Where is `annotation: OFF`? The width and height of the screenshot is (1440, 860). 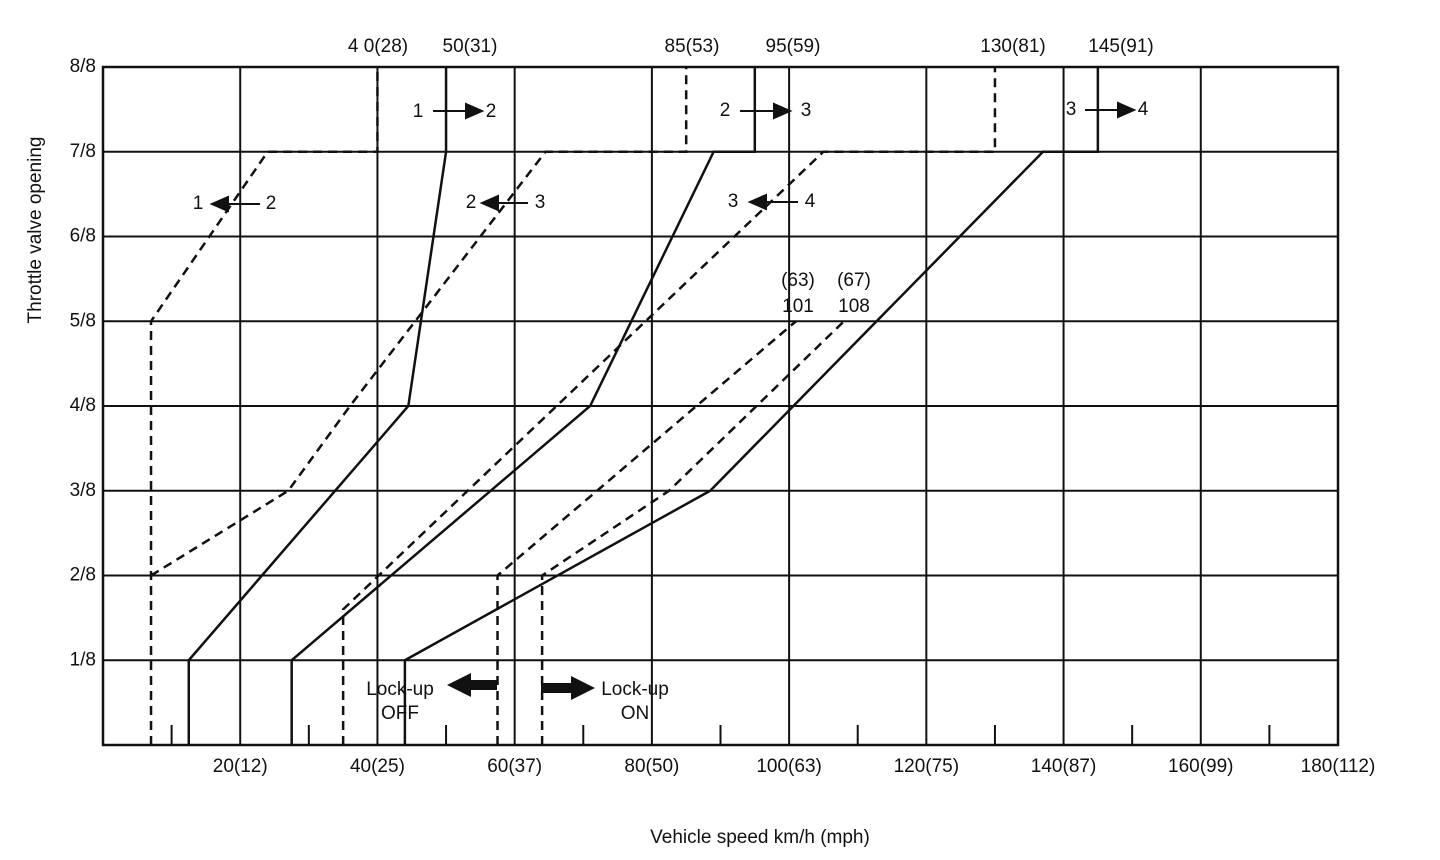
annotation: OFF is located at coordinates (400, 713).